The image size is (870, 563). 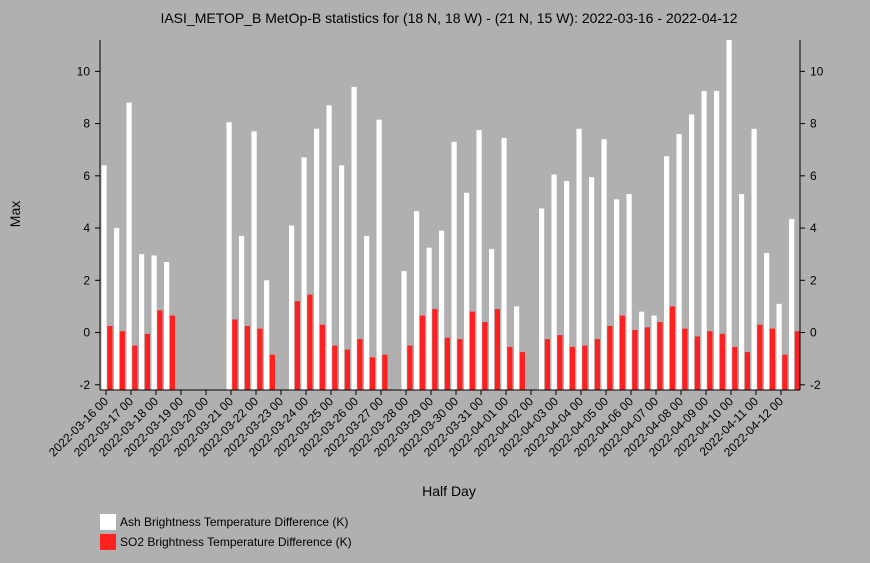 What do you see at coordinates (813, 124) in the screenshot?
I see `y-tick-label-right-8: 8` at bounding box center [813, 124].